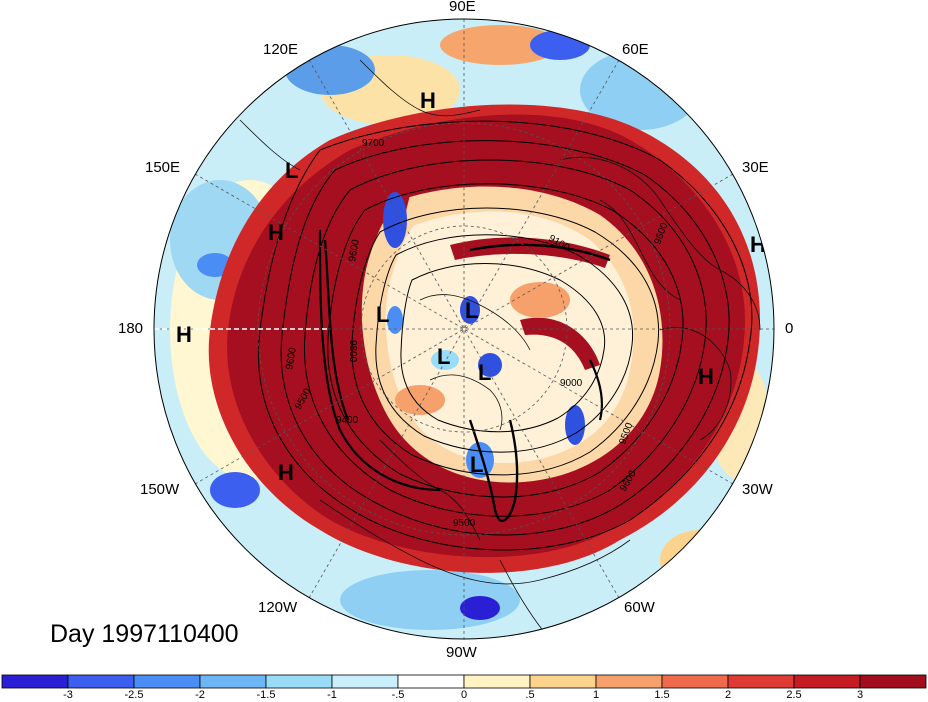 Image resolution: width=928 pixels, height=702 pixels. Describe the element at coordinates (266, 695) in the screenshot. I see `colorbar-tick-label: -1.5` at that location.